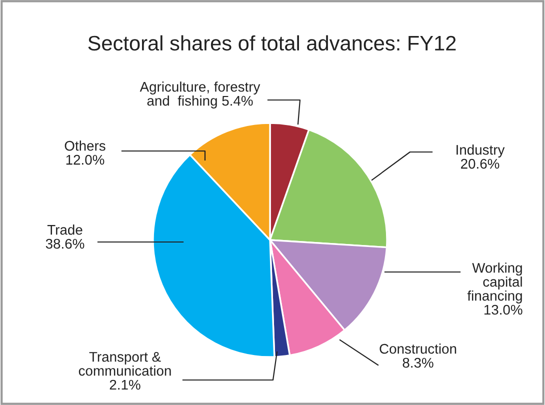  Describe the element at coordinates (200, 95) in the screenshot. I see `slice-label: Agriculture, forestry and fishing 5.4%` at that location.